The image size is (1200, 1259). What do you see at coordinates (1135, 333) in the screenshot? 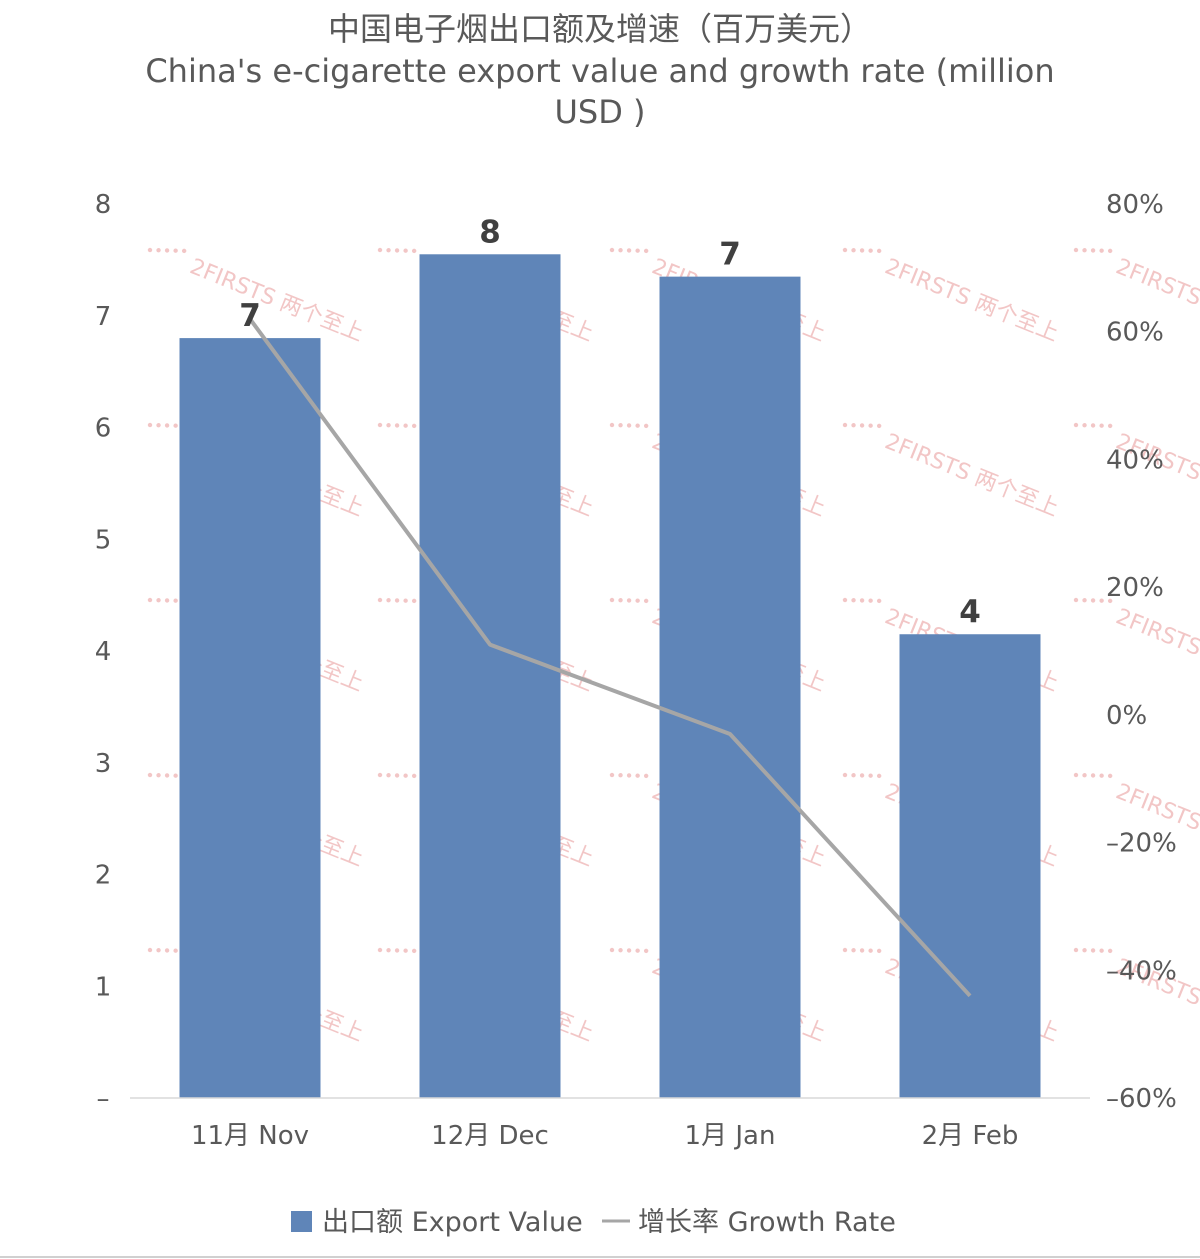
I see `y-right-tick-label: 60%` at bounding box center [1135, 333].